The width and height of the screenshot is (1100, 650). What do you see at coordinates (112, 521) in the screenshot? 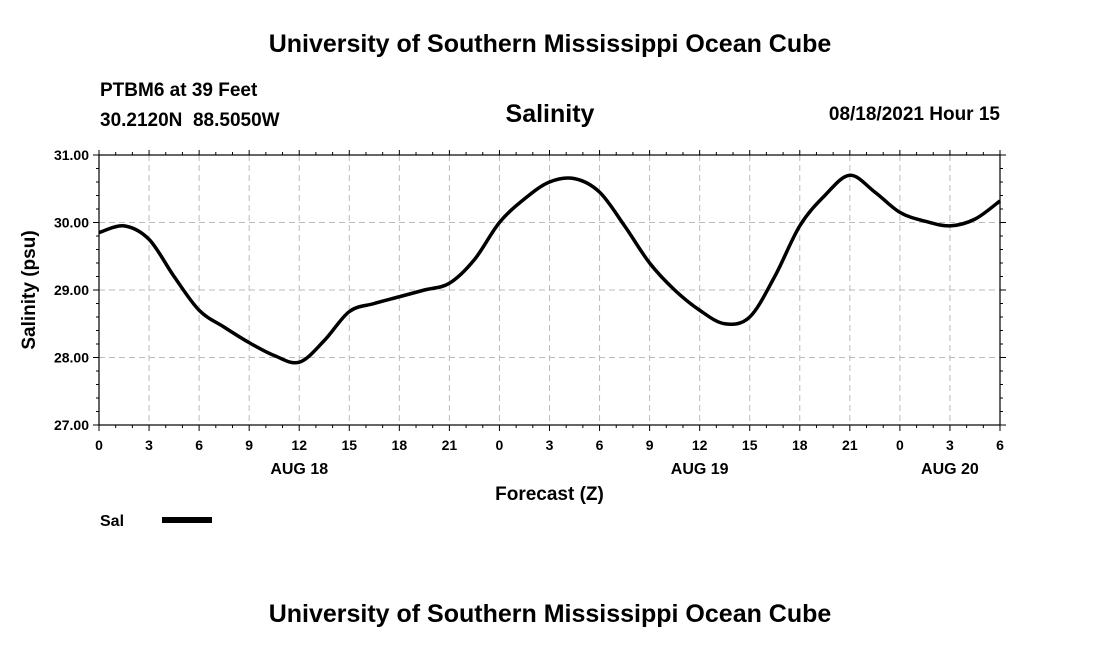
I see `legend-label: Sal` at bounding box center [112, 521].